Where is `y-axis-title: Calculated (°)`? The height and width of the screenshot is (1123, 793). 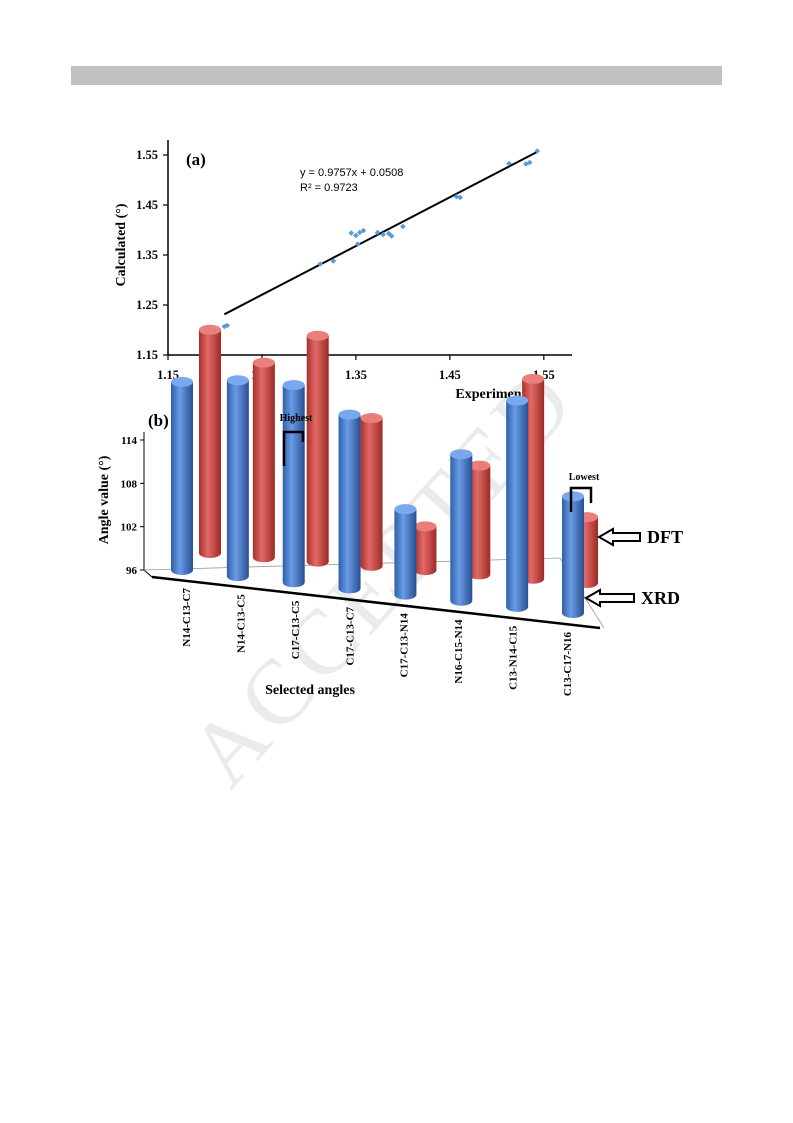
y-axis-title: Calculated (°) is located at coordinates (121, 244).